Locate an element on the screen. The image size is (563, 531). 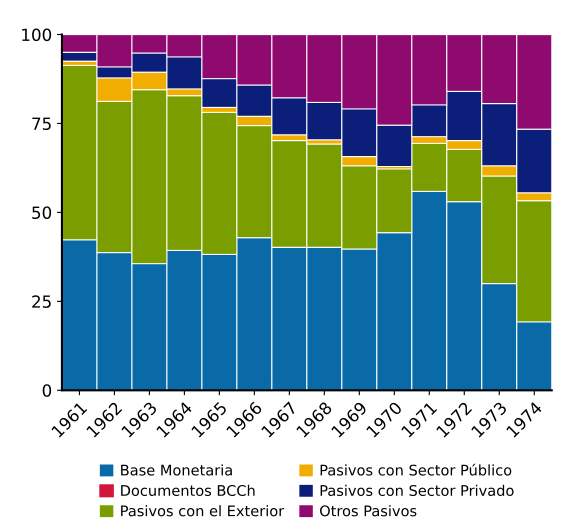
y-tick-label: 75 is located at coordinates (41, 124).